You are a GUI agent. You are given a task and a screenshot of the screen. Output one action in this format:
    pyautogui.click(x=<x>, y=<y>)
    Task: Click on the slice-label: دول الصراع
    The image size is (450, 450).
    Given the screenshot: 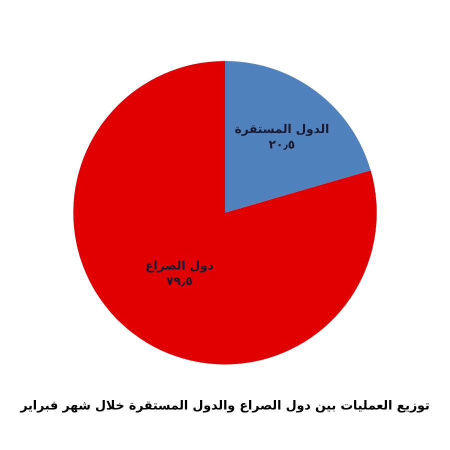 What is the action you would take?
    pyautogui.click(x=179, y=265)
    